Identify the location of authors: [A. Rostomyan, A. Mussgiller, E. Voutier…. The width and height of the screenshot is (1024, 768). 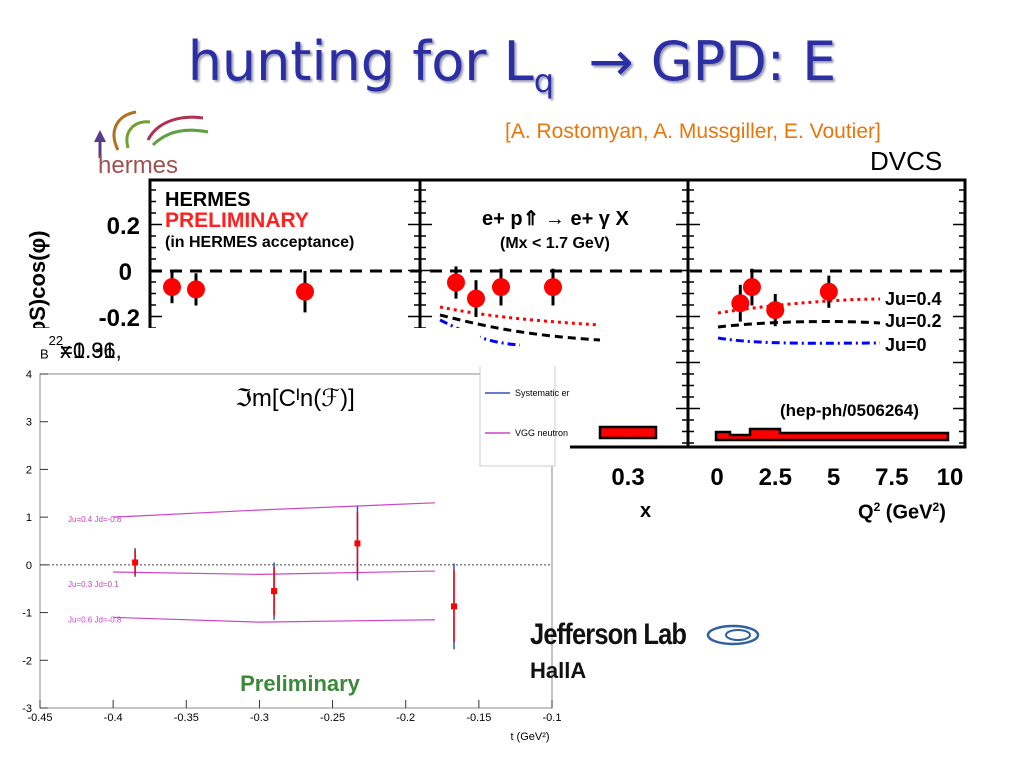
(693, 131).